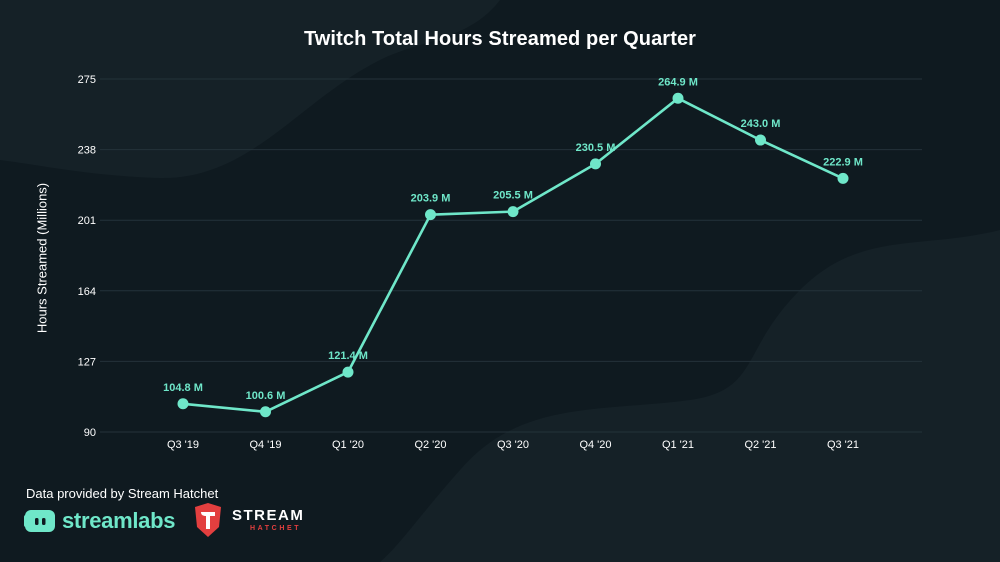  What do you see at coordinates (87, 151) in the screenshot?
I see `y-tick-label: 238` at bounding box center [87, 151].